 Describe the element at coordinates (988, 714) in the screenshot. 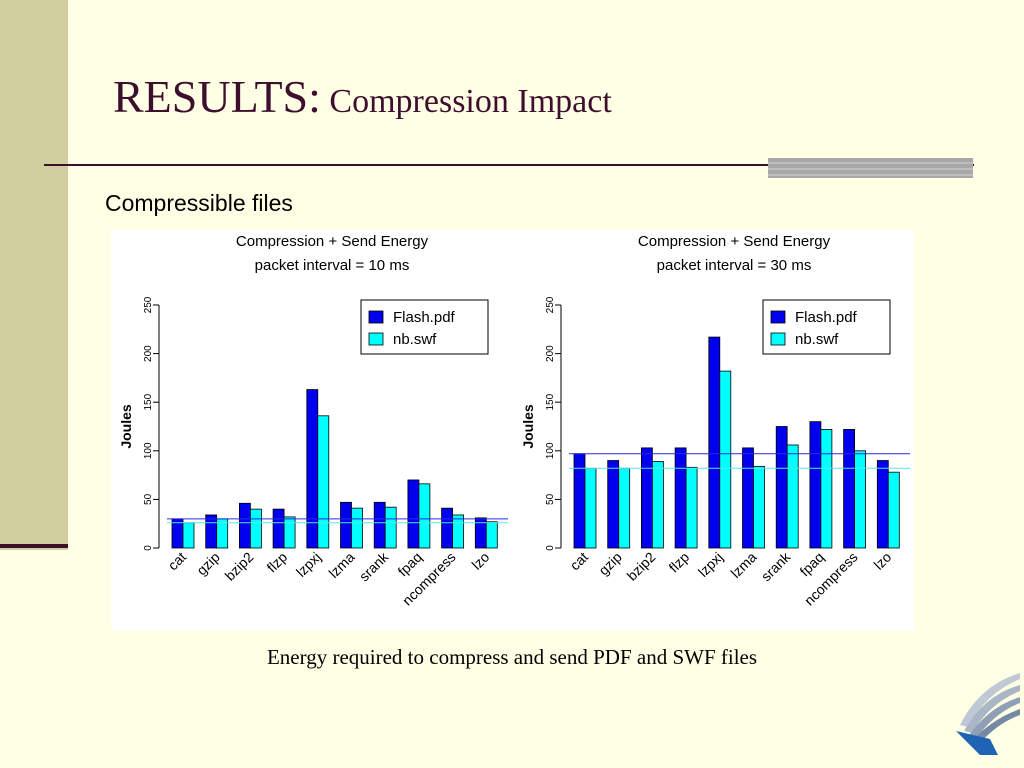

I see `university-logo` at that location.